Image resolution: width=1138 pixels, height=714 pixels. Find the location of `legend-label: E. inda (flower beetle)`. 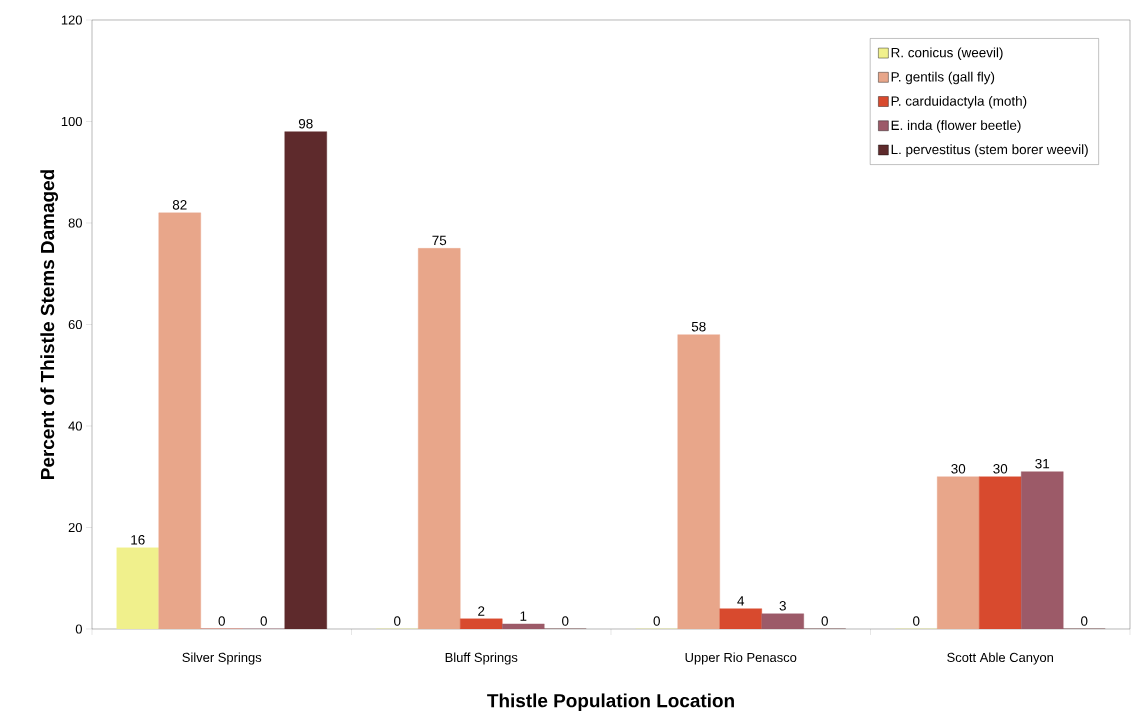

legend-label: E. inda (flower beetle) is located at coordinates (956, 126).